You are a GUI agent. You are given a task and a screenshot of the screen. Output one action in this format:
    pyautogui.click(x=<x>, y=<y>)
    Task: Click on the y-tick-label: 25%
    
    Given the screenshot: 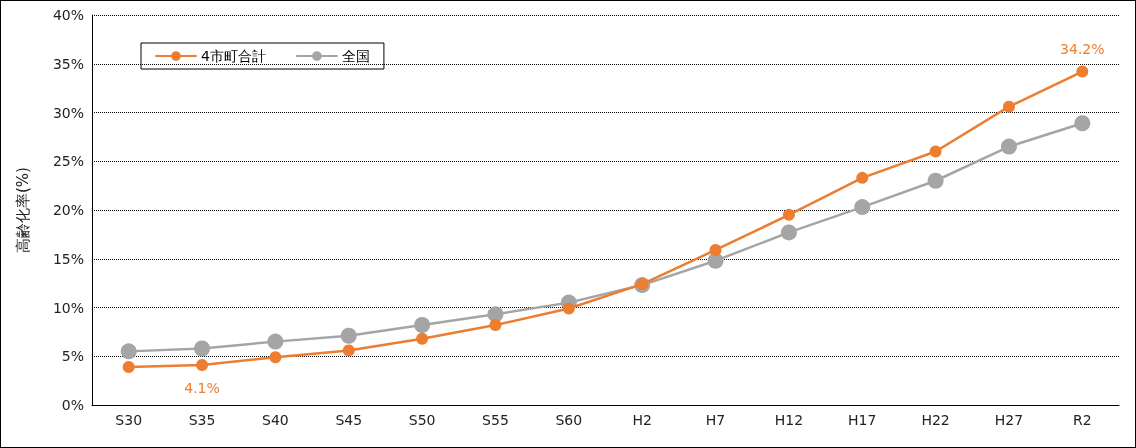 What is the action you would take?
    pyautogui.click(x=68, y=161)
    